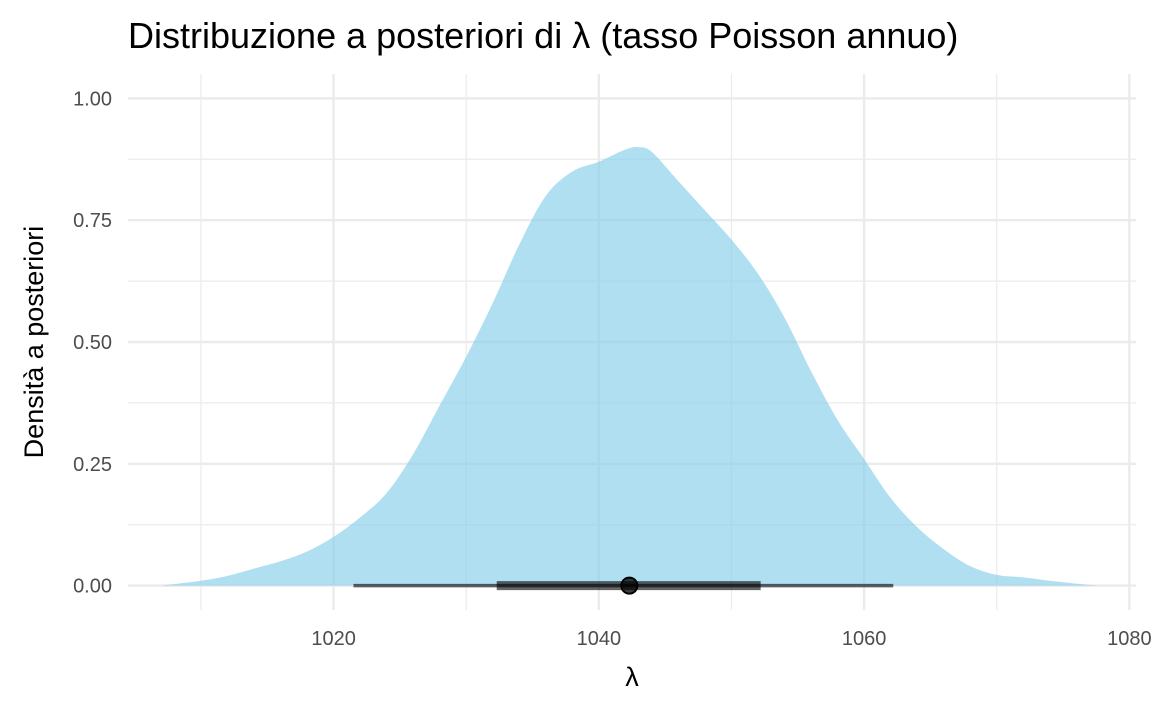 This screenshot has width=1152, height=711. Describe the element at coordinates (731, 639) in the screenshot. I see `x-axis-ticks: 1020 1040 1060 1080` at that location.